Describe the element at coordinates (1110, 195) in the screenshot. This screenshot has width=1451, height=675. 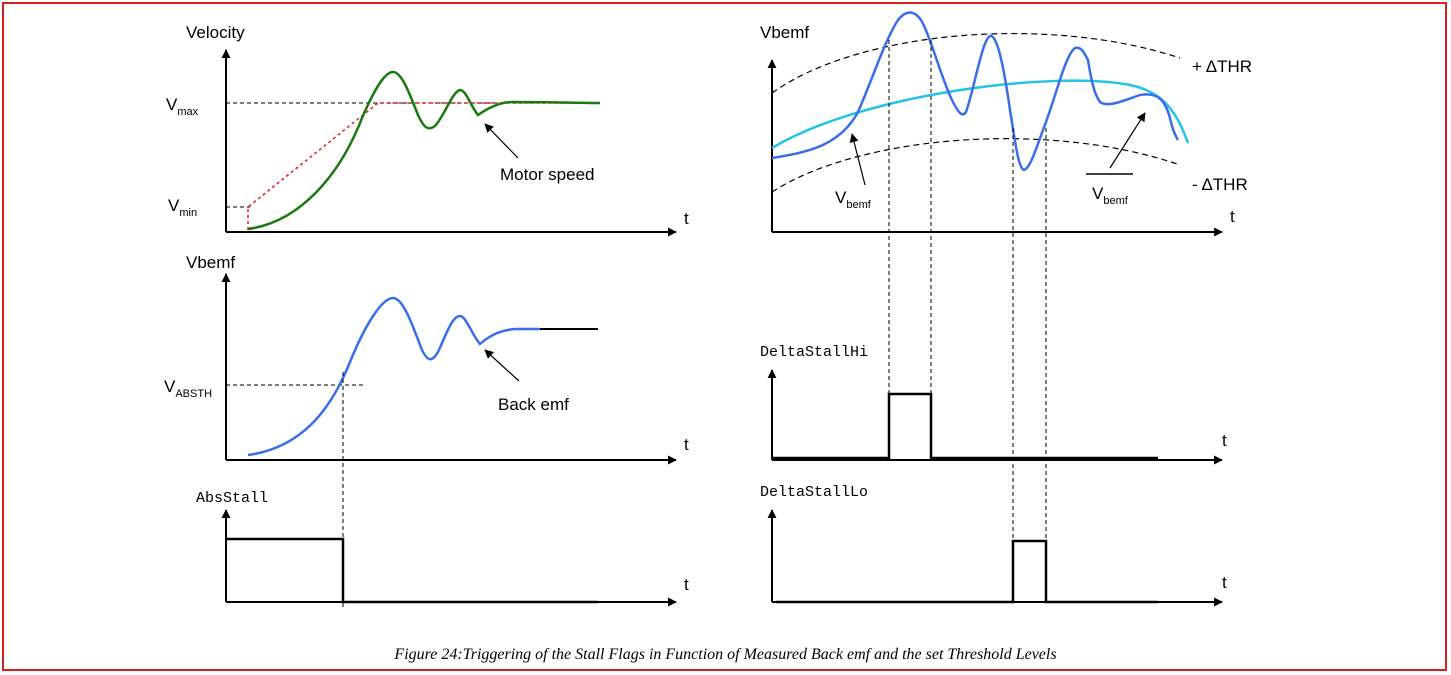
I see `vbemf-avg-label: Vbemf` at that location.